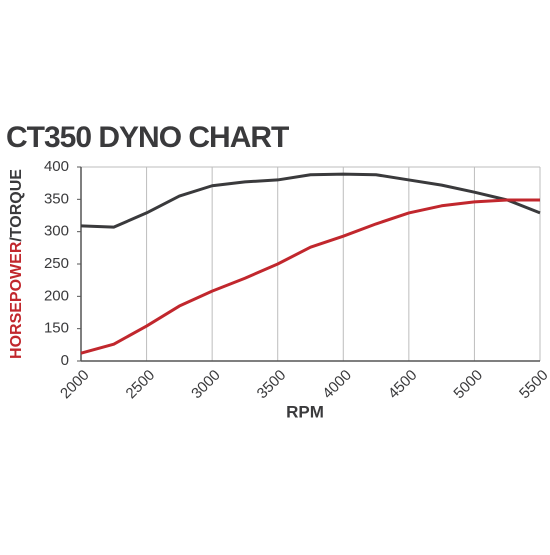 This screenshot has height=555, width=550. What do you see at coordinates (337, 385) in the screenshot?
I see `x-tick-label: 4000` at bounding box center [337, 385].